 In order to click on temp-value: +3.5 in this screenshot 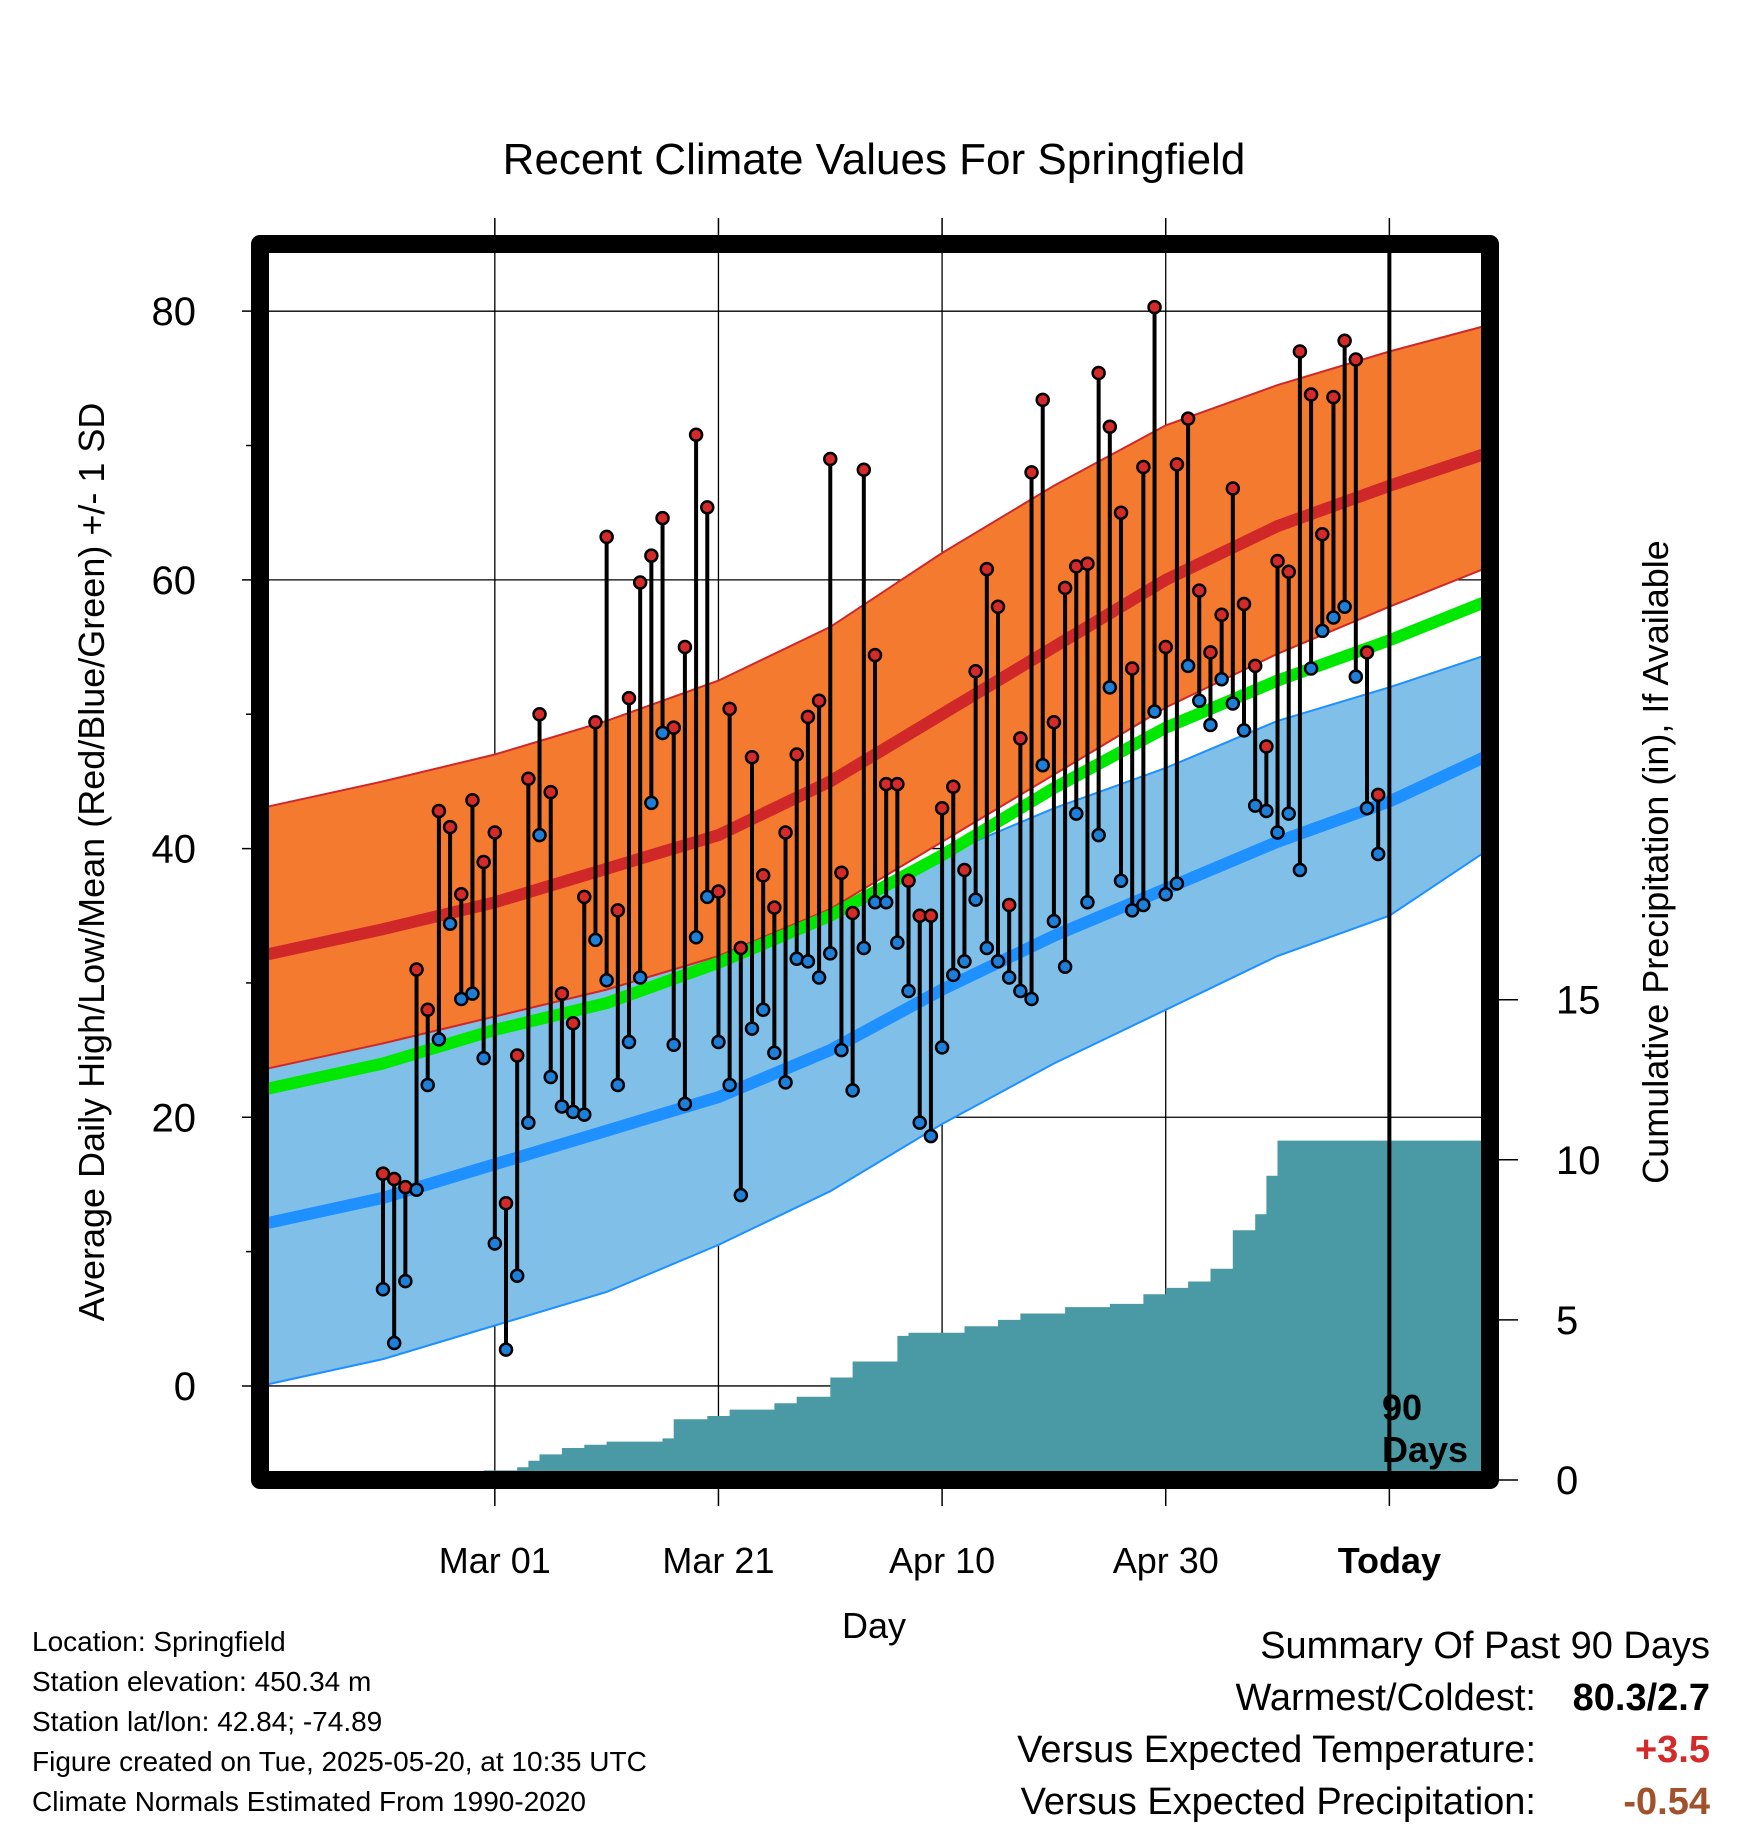, I will do `click(1672, 1750)`.